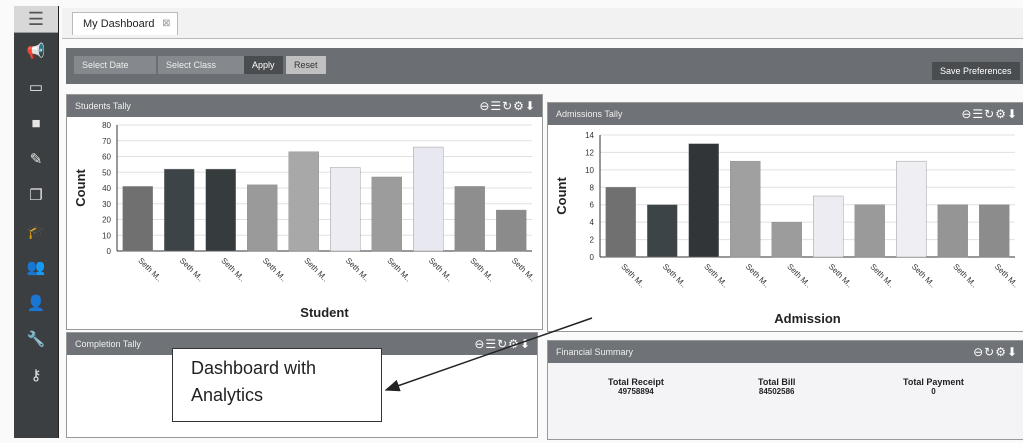 This screenshot has width=1023, height=443. What do you see at coordinates (108, 344) in the screenshot?
I see `panel-title: Completion Tally` at bounding box center [108, 344].